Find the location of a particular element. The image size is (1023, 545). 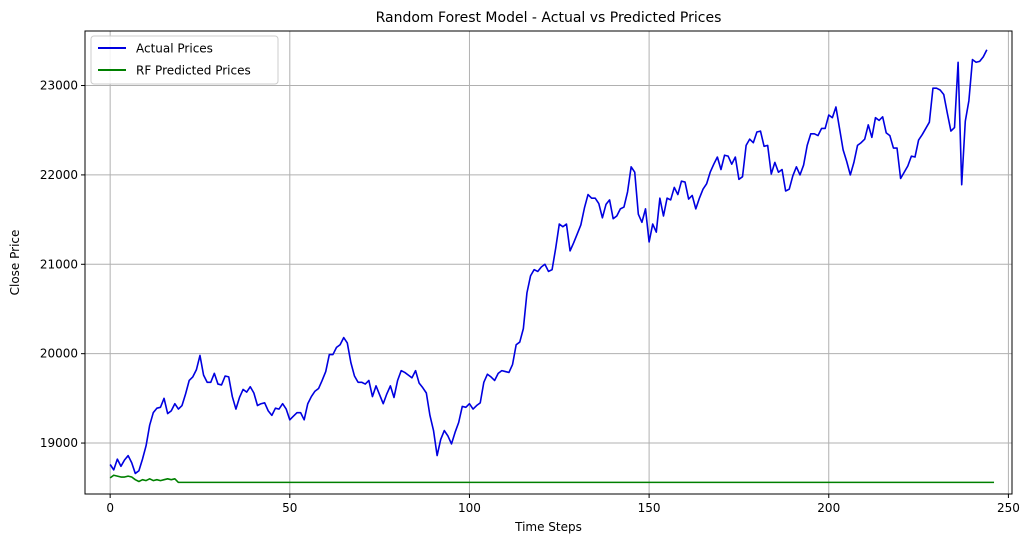

x-tick-label: 150 is located at coordinates (649, 508).